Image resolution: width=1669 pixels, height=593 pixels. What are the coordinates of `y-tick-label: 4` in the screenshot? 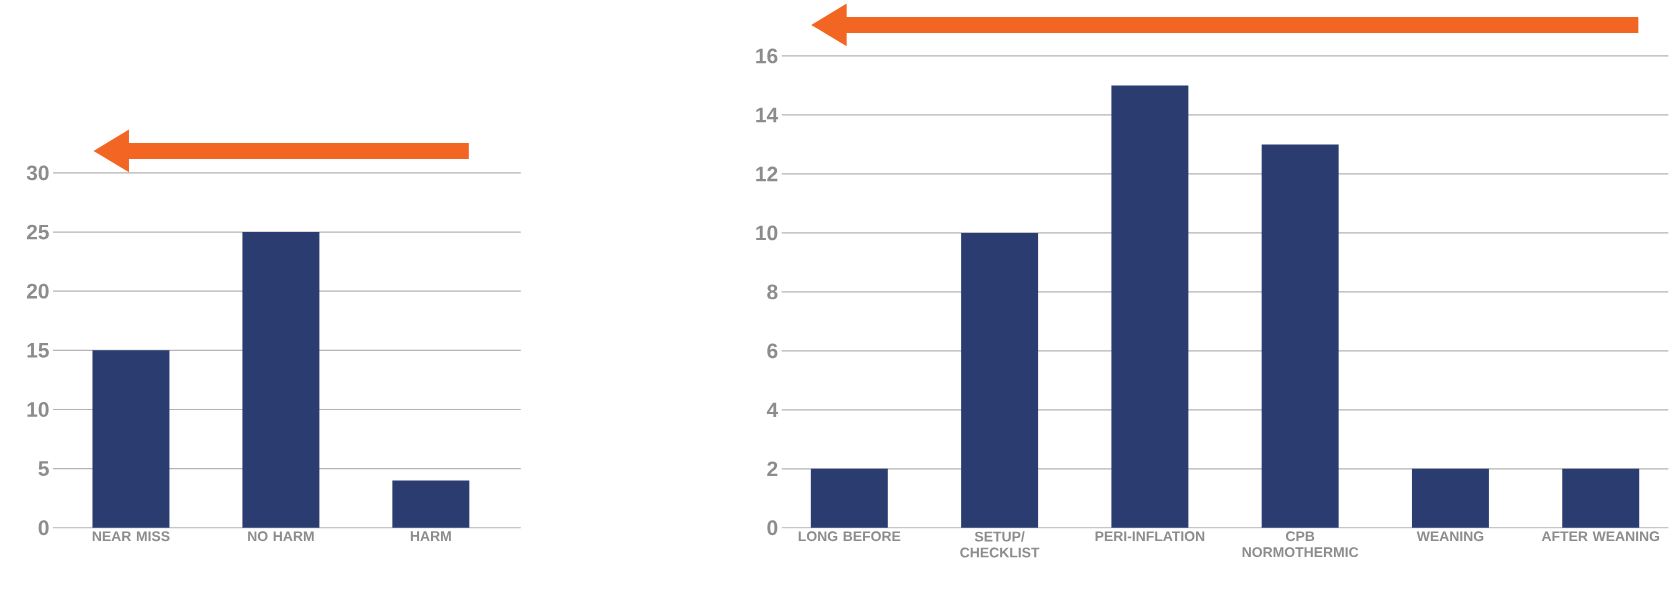 It's located at (772, 410).